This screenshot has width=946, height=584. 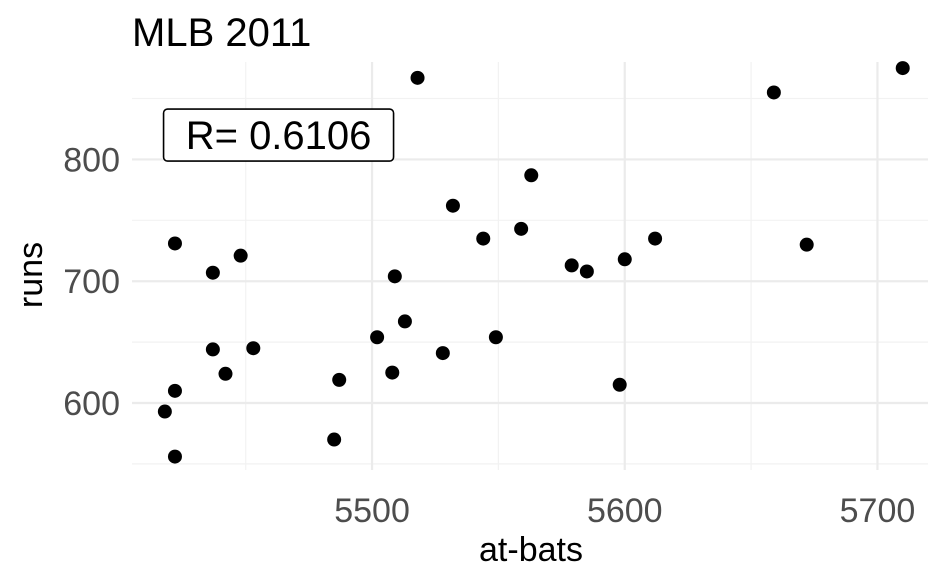 I want to click on y-tick-label: 800, so click(x=91, y=160).